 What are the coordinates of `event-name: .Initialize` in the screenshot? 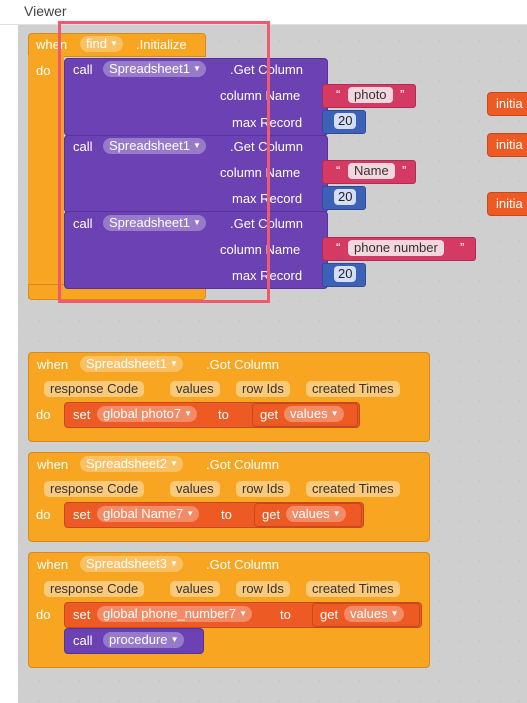 It's located at (161, 44).